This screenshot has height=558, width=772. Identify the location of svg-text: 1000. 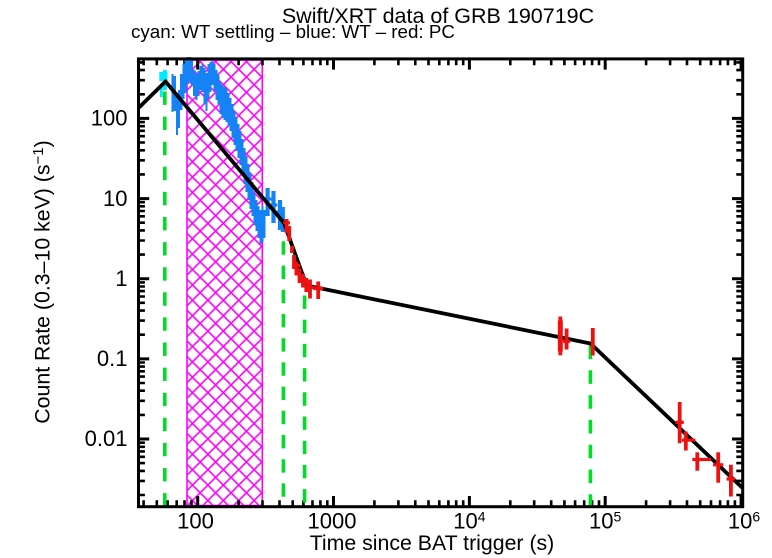
(332, 521).